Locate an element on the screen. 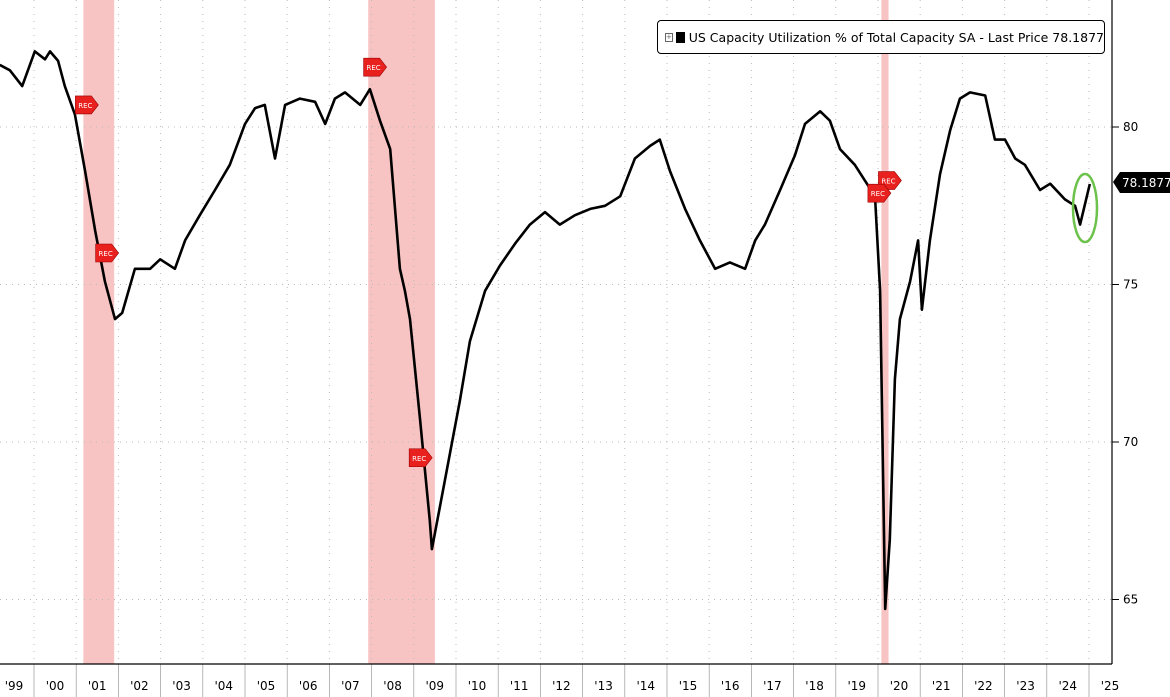 This screenshot has width=1170, height=697. x-tick-label: '01 is located at coordinates (97, 686).